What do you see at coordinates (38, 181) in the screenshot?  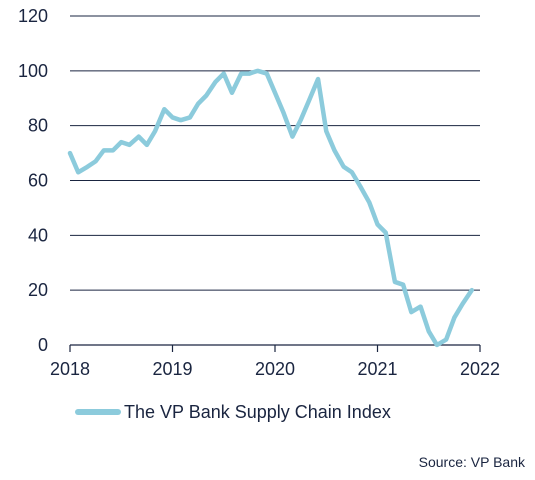 I see `y-tick-label: 60` at bounding box center [38, 181].